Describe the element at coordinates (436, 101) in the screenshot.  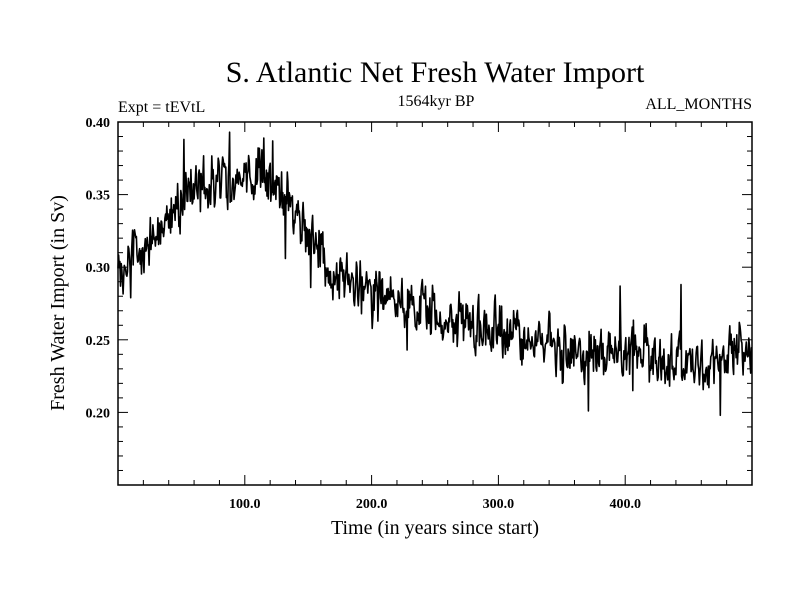
I see `time-period-label: 1564kyr BP` at that location.